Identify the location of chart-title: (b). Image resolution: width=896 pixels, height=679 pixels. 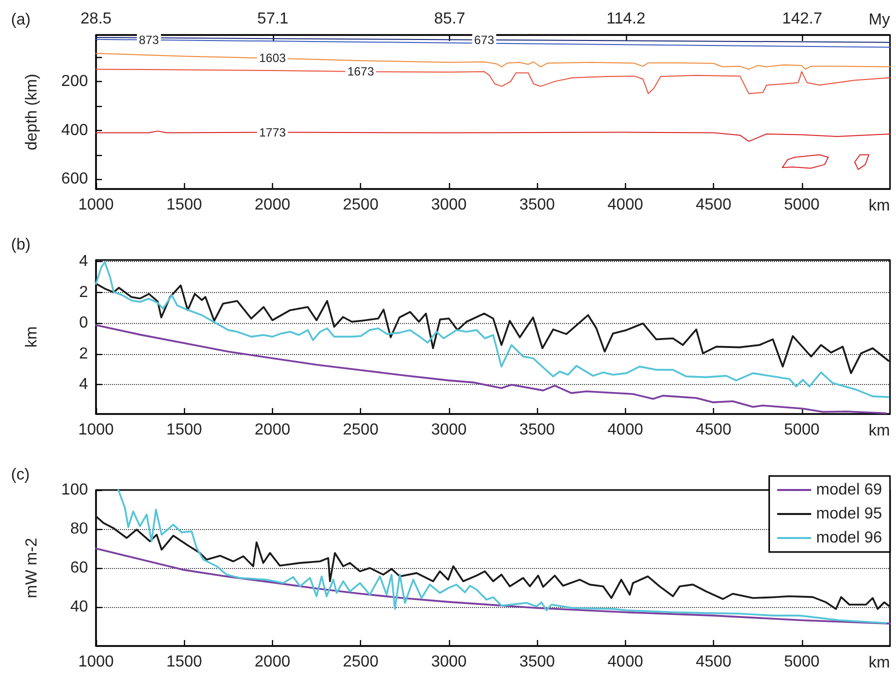
(21, 245).